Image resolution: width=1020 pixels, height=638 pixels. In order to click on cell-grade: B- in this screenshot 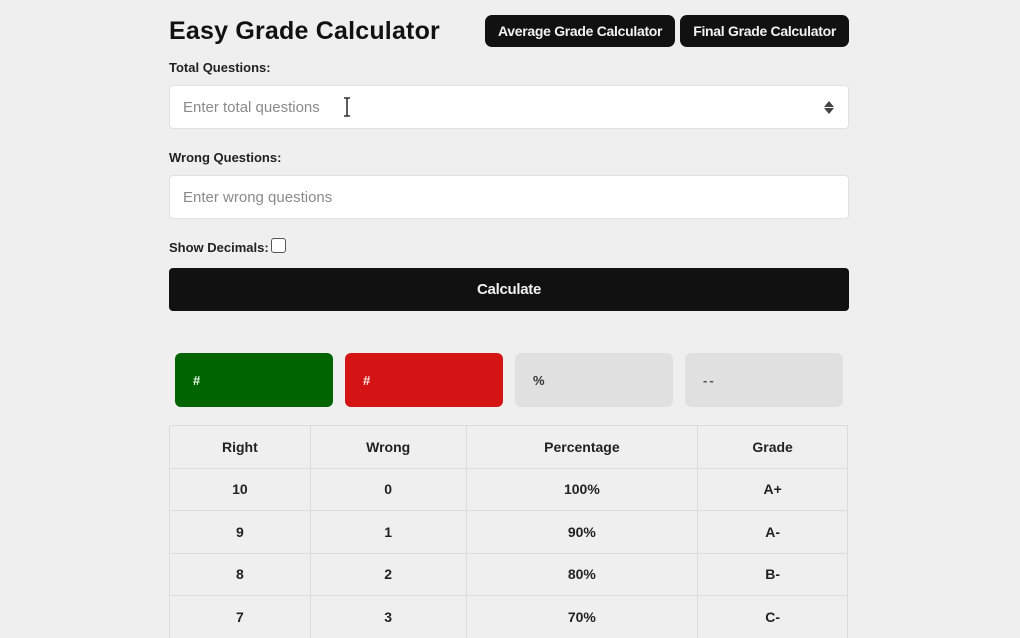, I will do `click(772, 574)`.